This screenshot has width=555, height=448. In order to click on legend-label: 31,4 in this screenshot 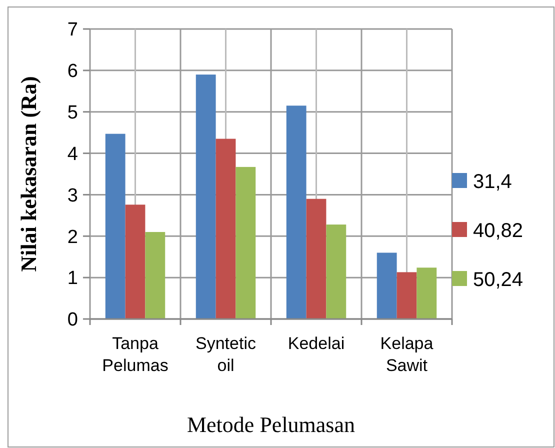, I will do `click(492, 182)`.